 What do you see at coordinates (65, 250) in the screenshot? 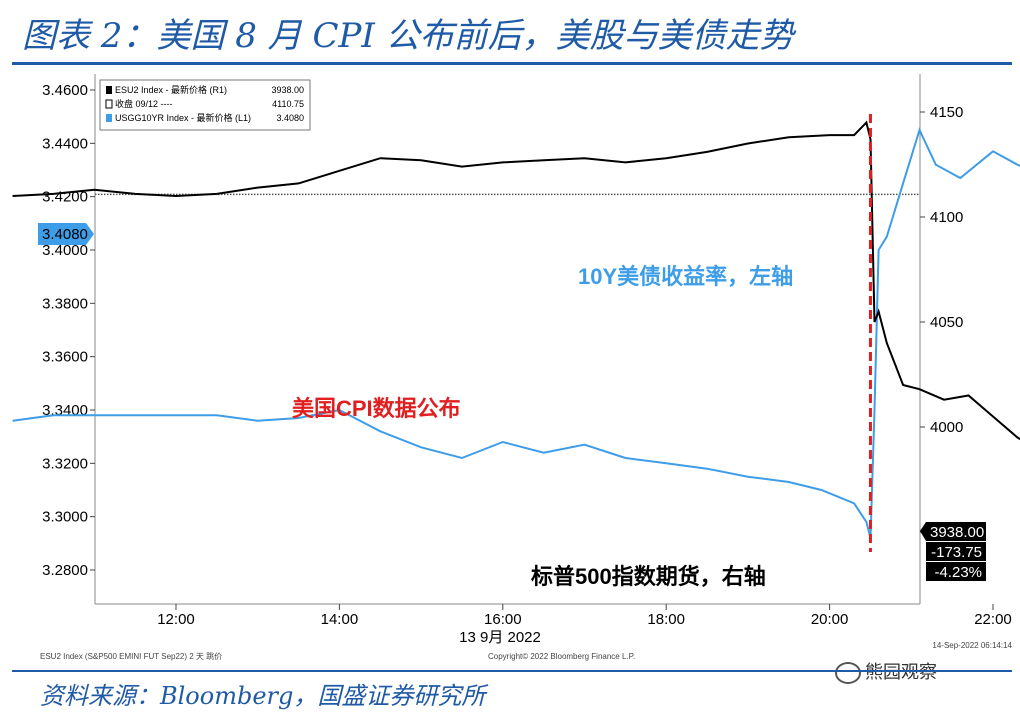
I see `left-tick-label: 3.4000` at bounding box center [65, 250].